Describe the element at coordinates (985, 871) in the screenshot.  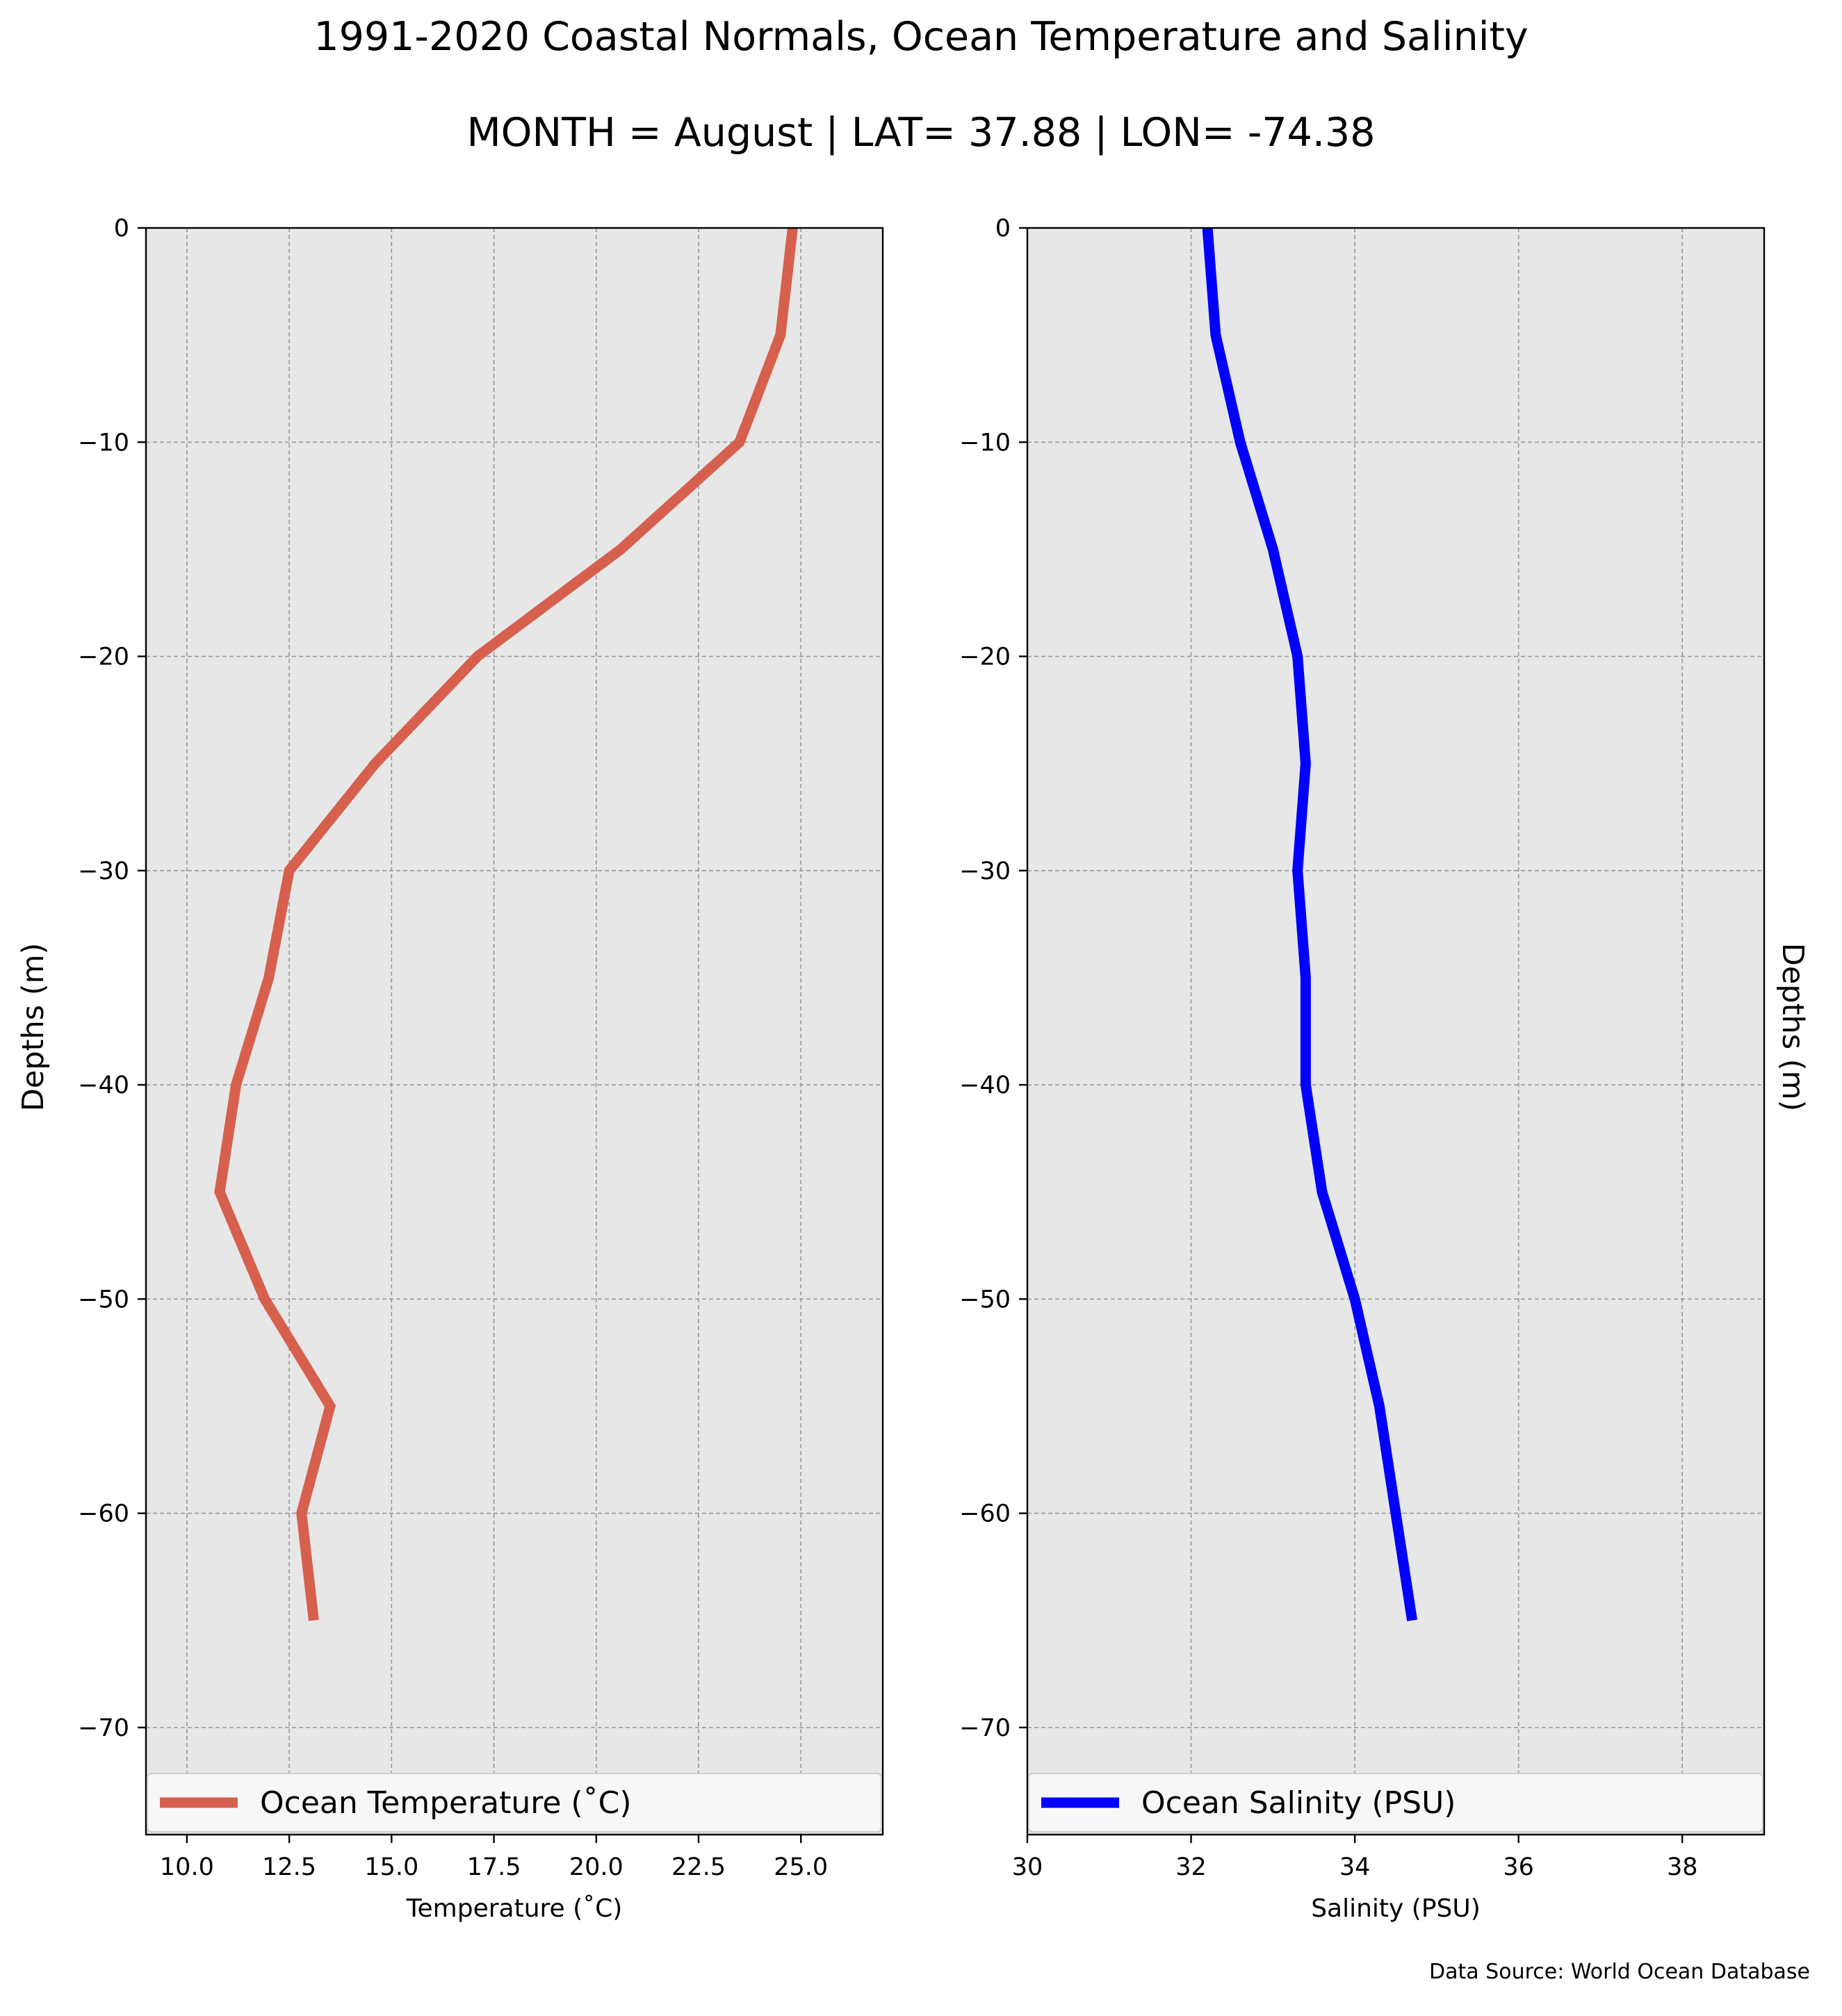
I see `salinity-ytick-label: −30` at that location.